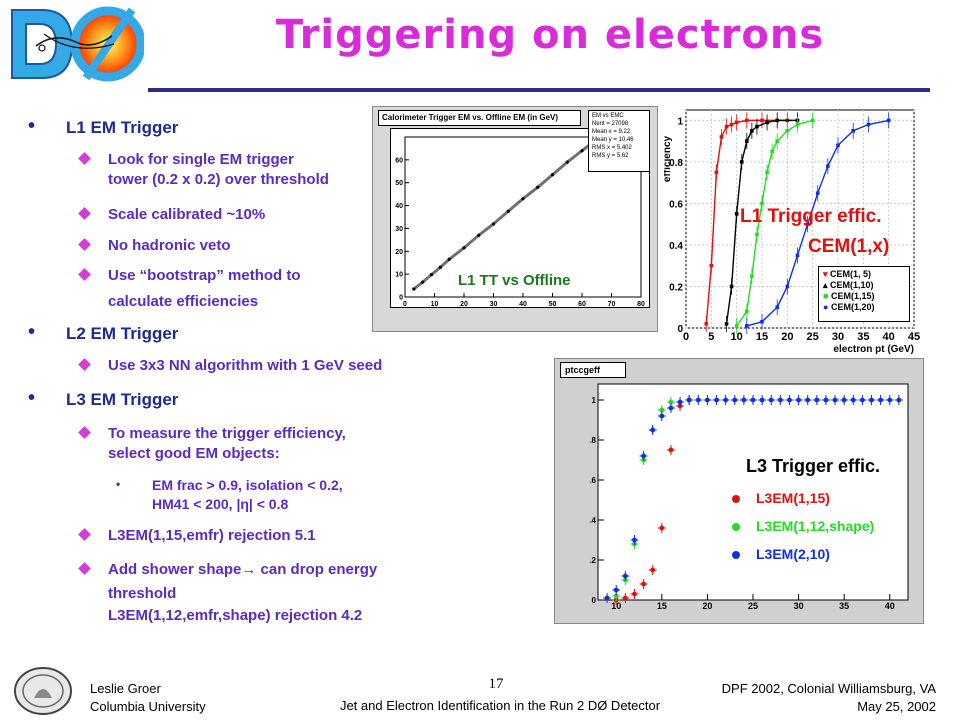  Describe the element at coordinates (838, 337) in the screenshot. I see `x-tick-label: 30` at that location.